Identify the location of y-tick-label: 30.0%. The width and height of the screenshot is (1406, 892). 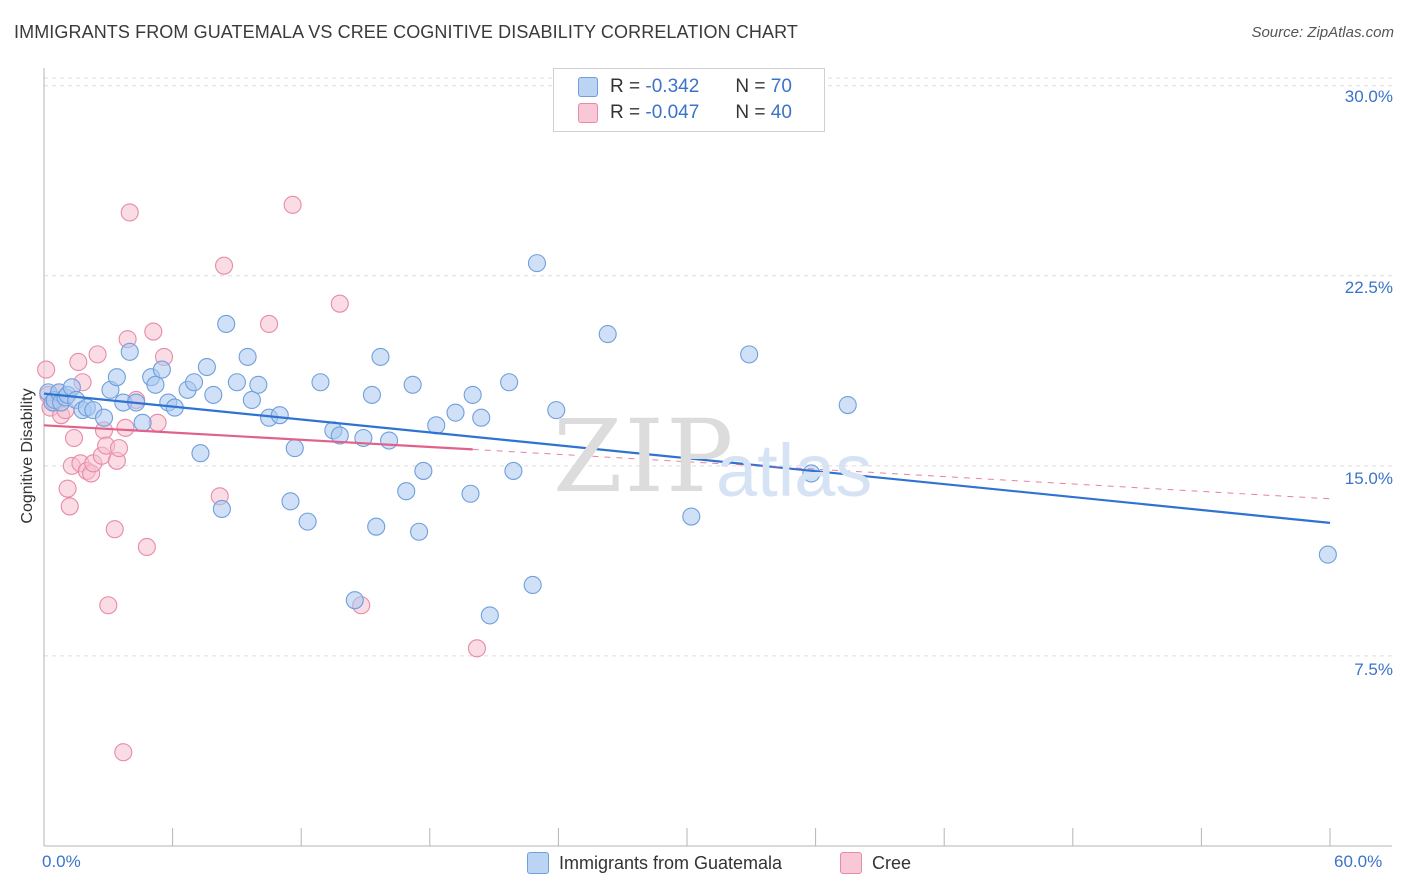
(1368, 96).